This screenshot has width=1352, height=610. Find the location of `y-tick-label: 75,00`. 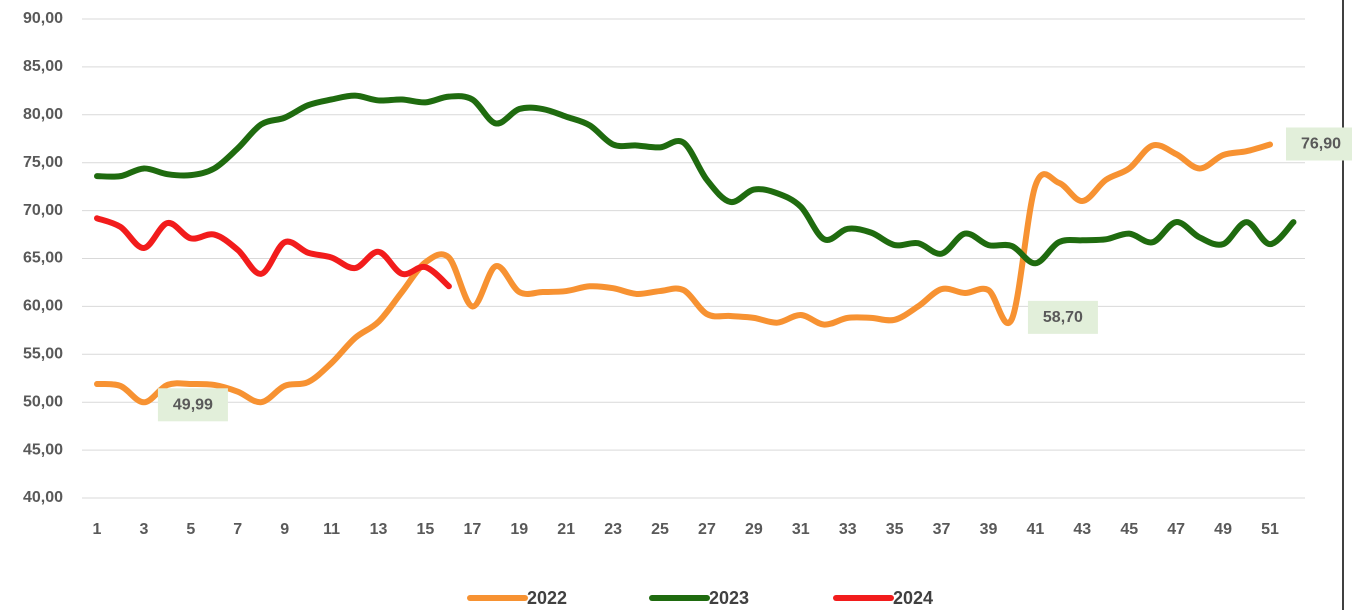

y-tick-label: 75,00 is located at coordinates (43, 162).